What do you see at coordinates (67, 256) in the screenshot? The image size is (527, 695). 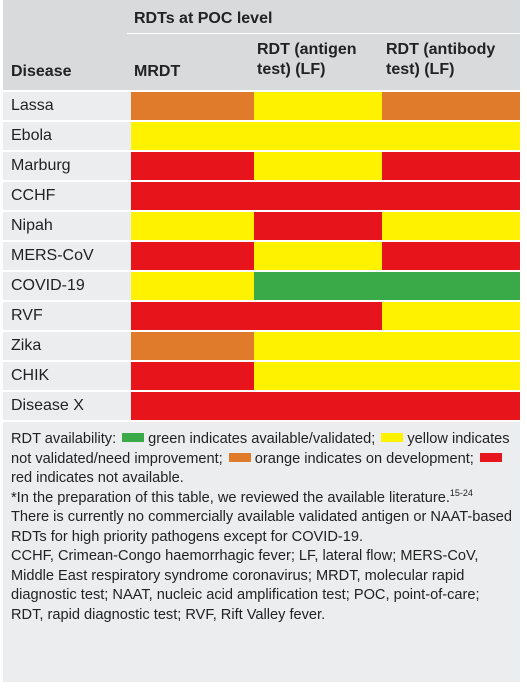 I see `disease-label: MERS-CoV` at bounding box center [67, 256].